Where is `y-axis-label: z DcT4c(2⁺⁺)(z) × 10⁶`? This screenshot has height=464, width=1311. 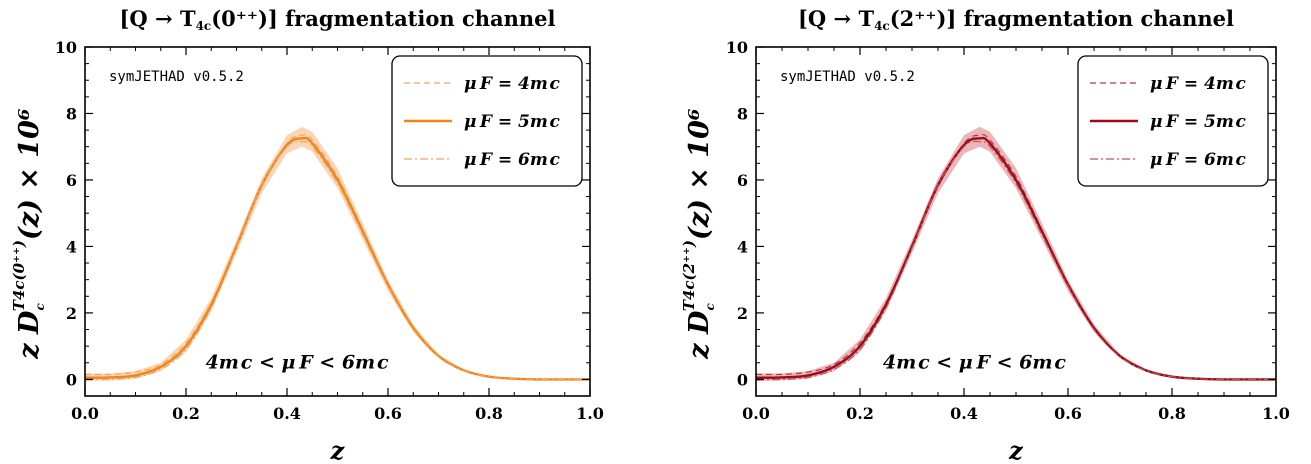
y-axis-label: z DcT4c(2⁺⁺)(z) × 10⁶ is located at coordinates (698, 234).